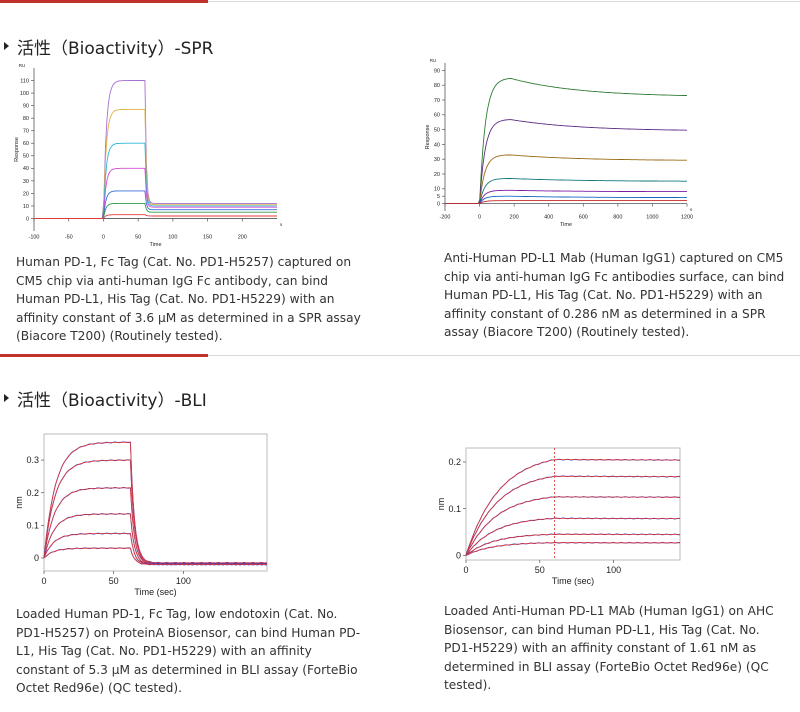  What do you see at coordinates (400, 355) in the screenshot?
I see `section-divider` at bounding box center [400, 355].